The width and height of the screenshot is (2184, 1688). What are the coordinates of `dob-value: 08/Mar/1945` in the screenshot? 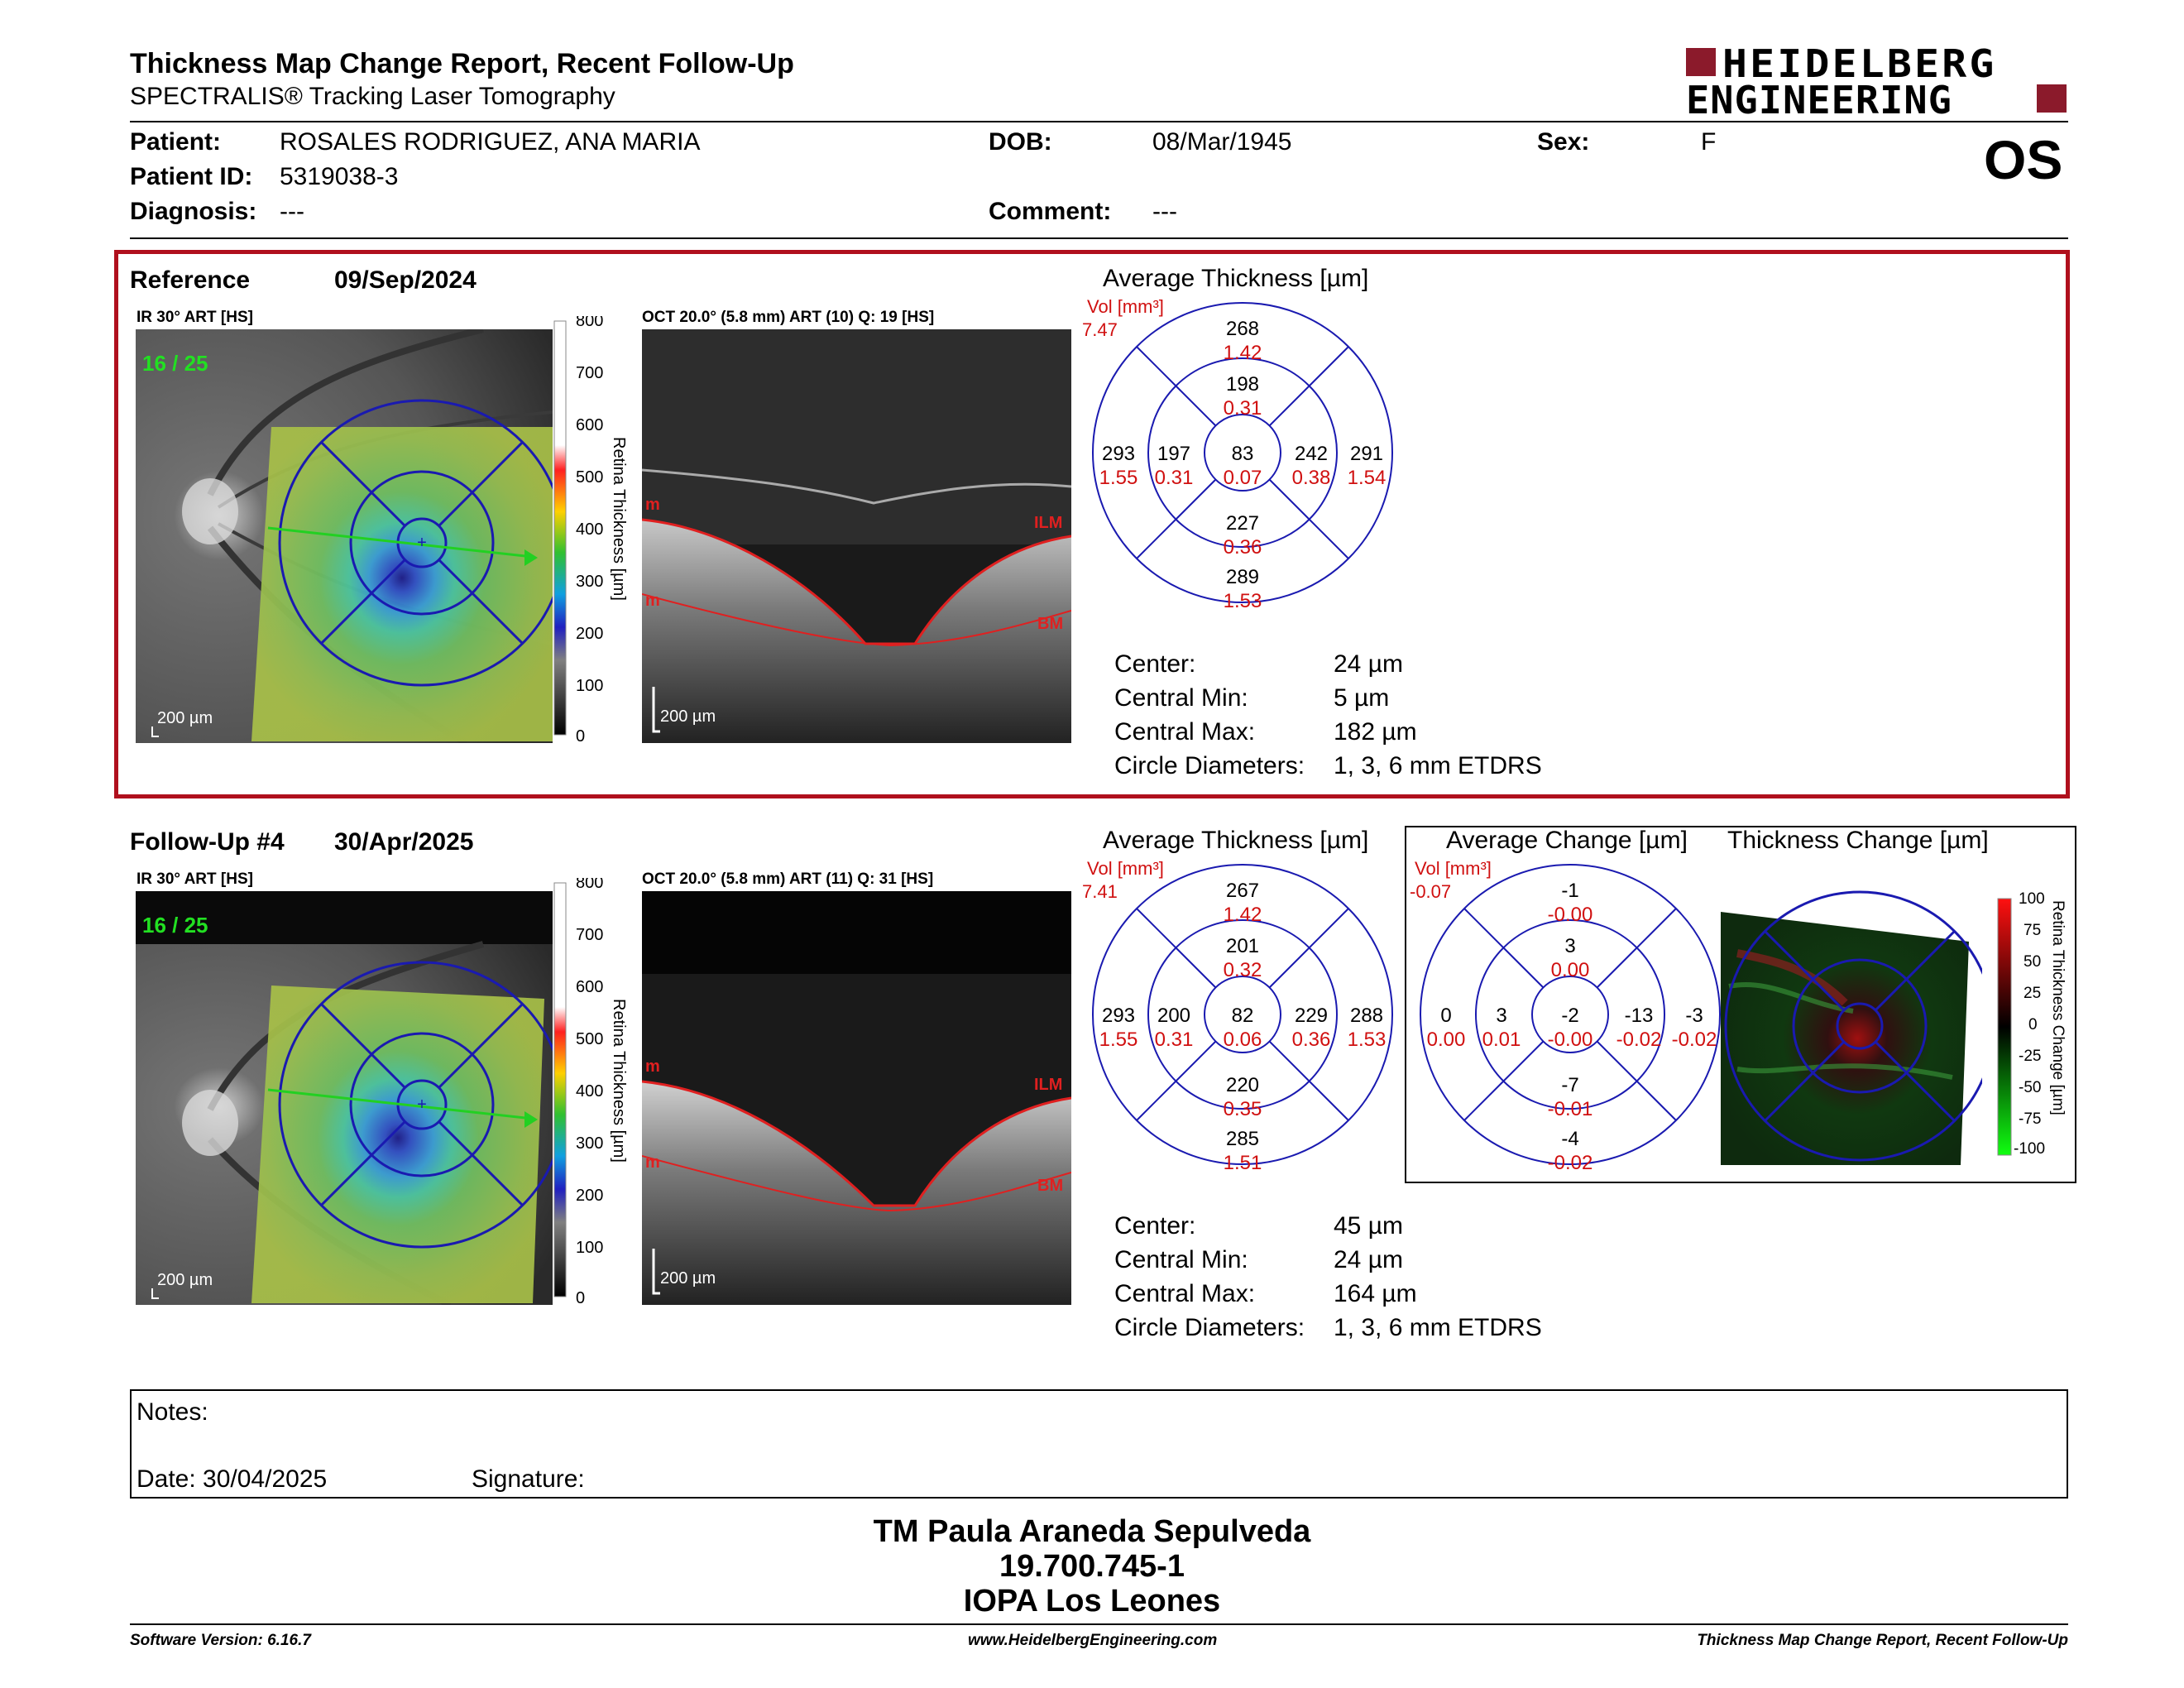 It's located at (1222, 142).